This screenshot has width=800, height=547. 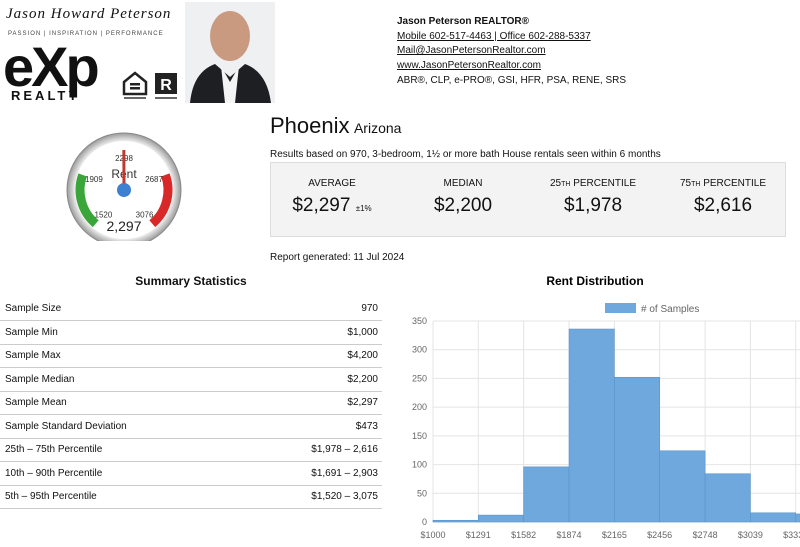 What do you see at coordinates (166, 85) in the screenshot?
I see `svg-text: R` at bounding box center [166, 85].